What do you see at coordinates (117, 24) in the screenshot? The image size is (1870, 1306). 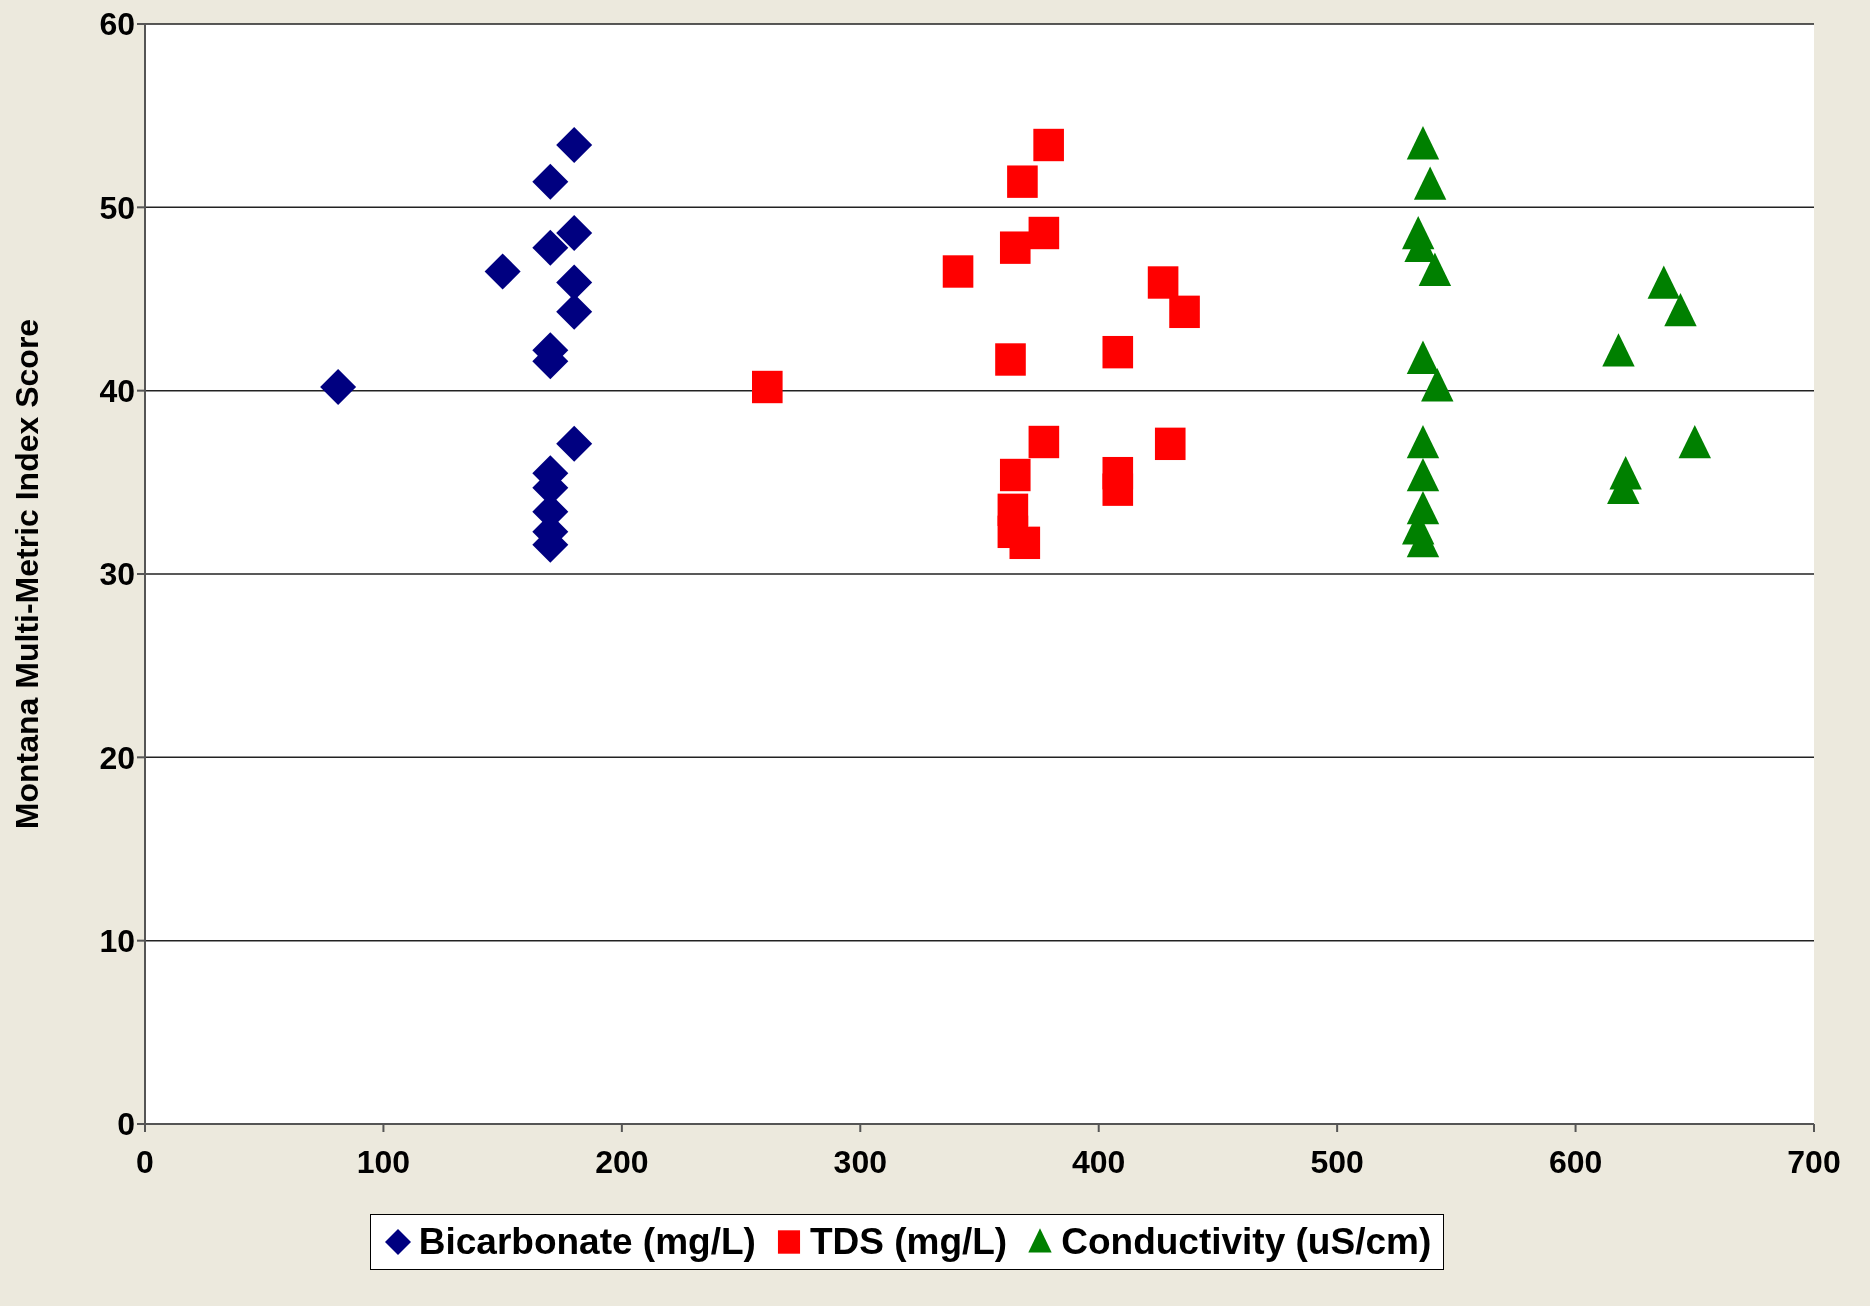 I see `y-tick-label: 60` at bounding box center [117, 24].